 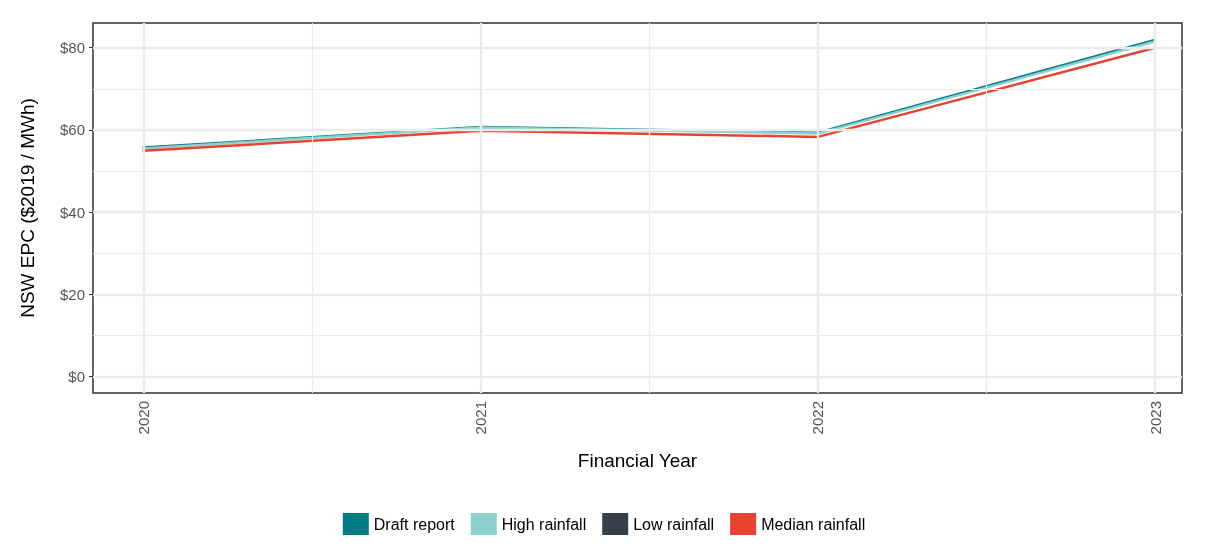 I want to click on y-tick-label: $40, so click(x=72, y=212).